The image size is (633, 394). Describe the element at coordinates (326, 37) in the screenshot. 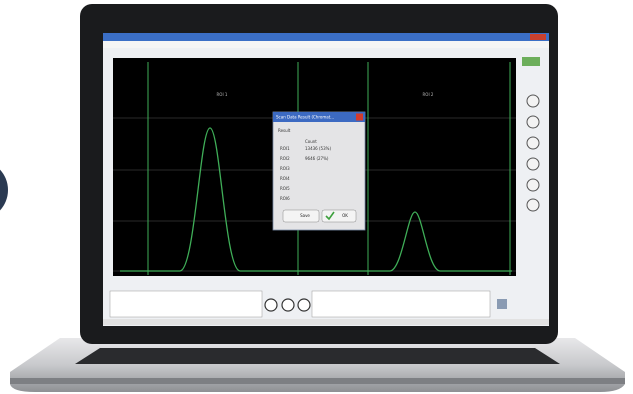

I see `title-bar` at that location.